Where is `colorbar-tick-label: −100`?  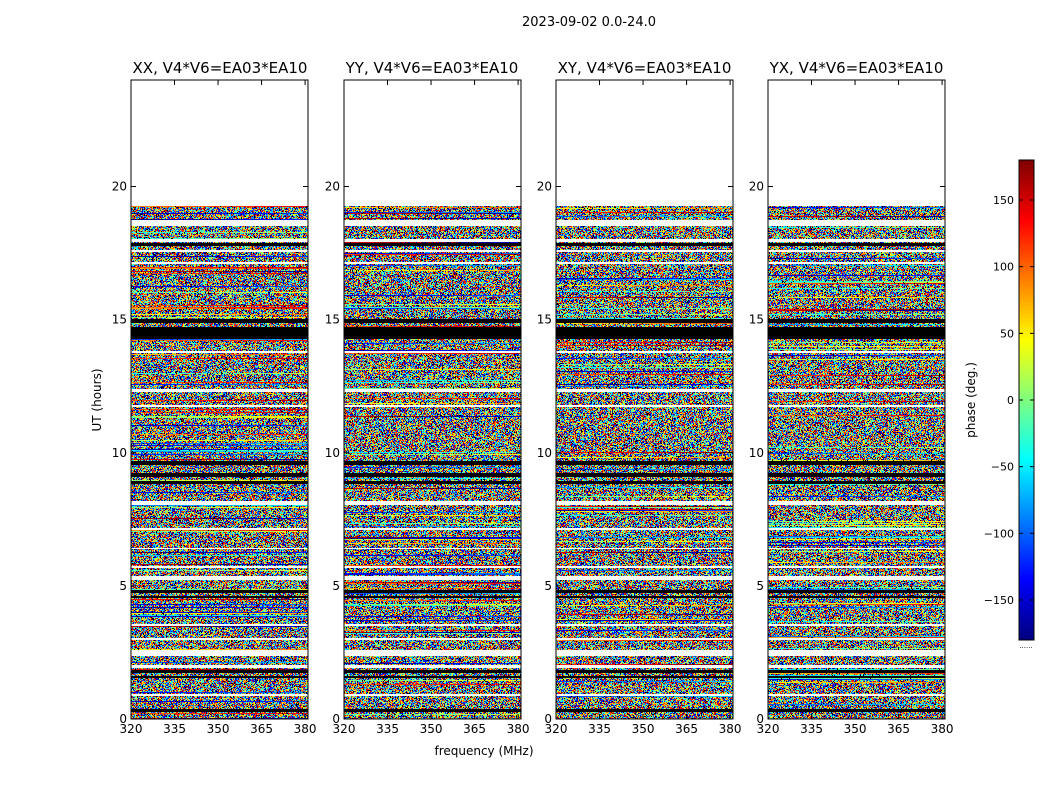 colorbar-tick-label: −100 is located at coordinates (999, 533).